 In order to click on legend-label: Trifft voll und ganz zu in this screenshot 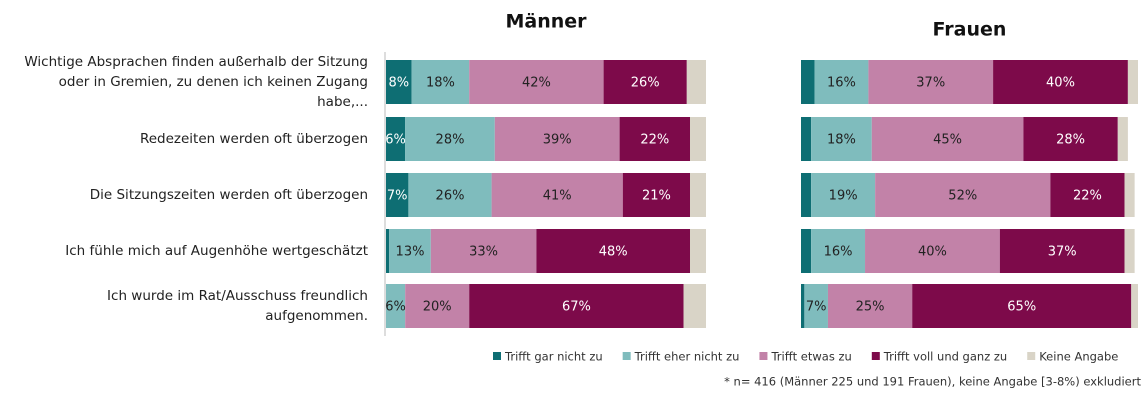, I will do `click(945, 357)`.